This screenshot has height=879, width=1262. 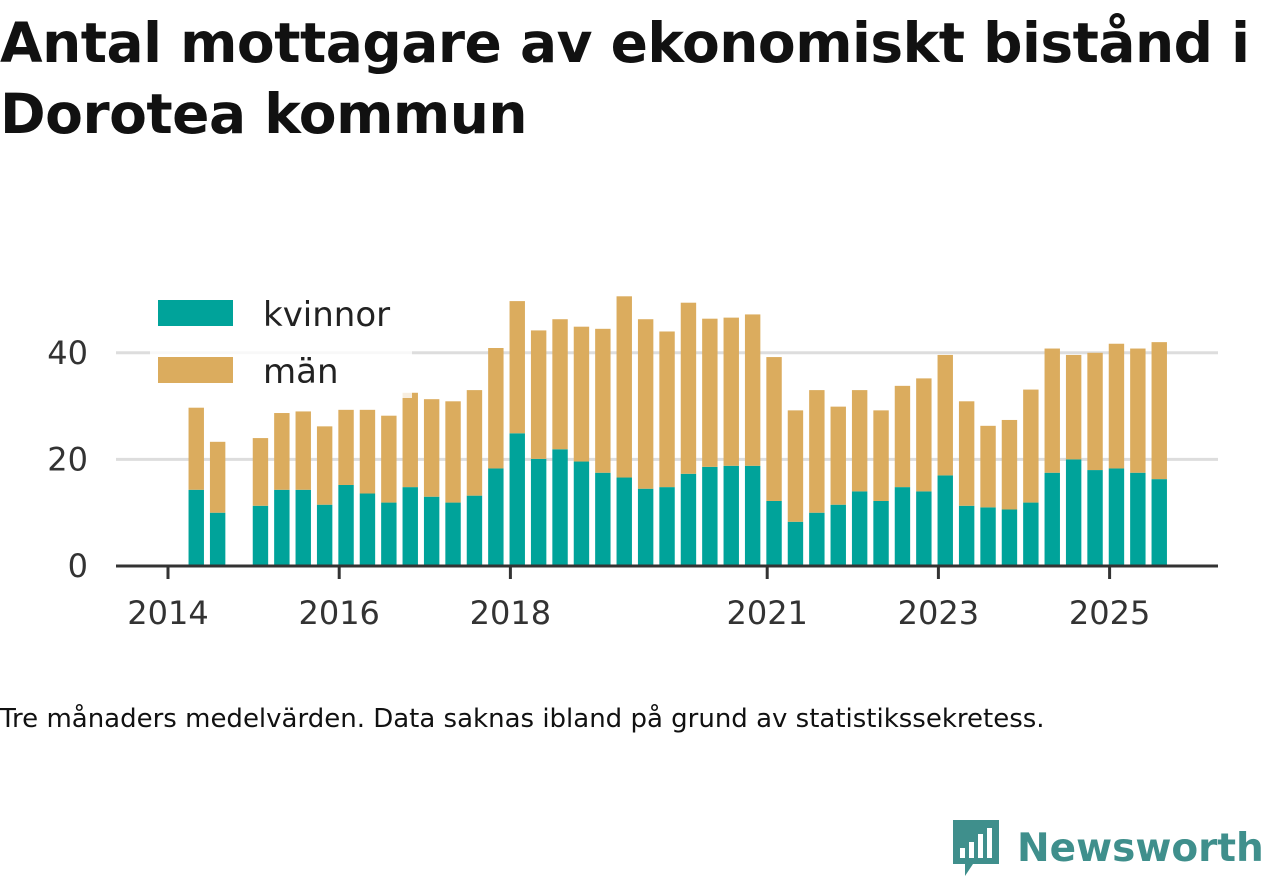 I want to click on legend-label-kvinnor: kvinnor, so click(x=326, y=315).